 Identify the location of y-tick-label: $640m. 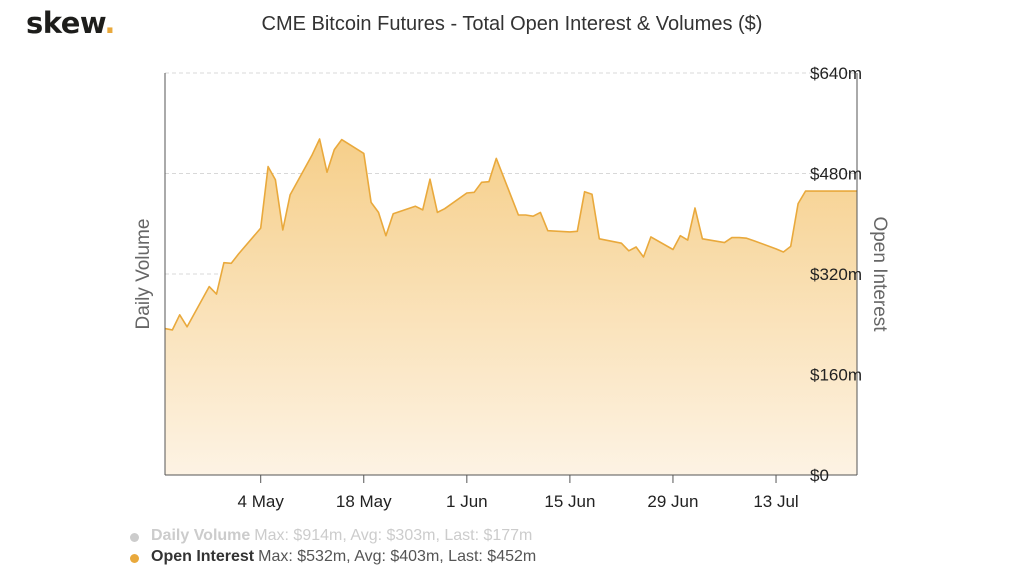
(836, 73).